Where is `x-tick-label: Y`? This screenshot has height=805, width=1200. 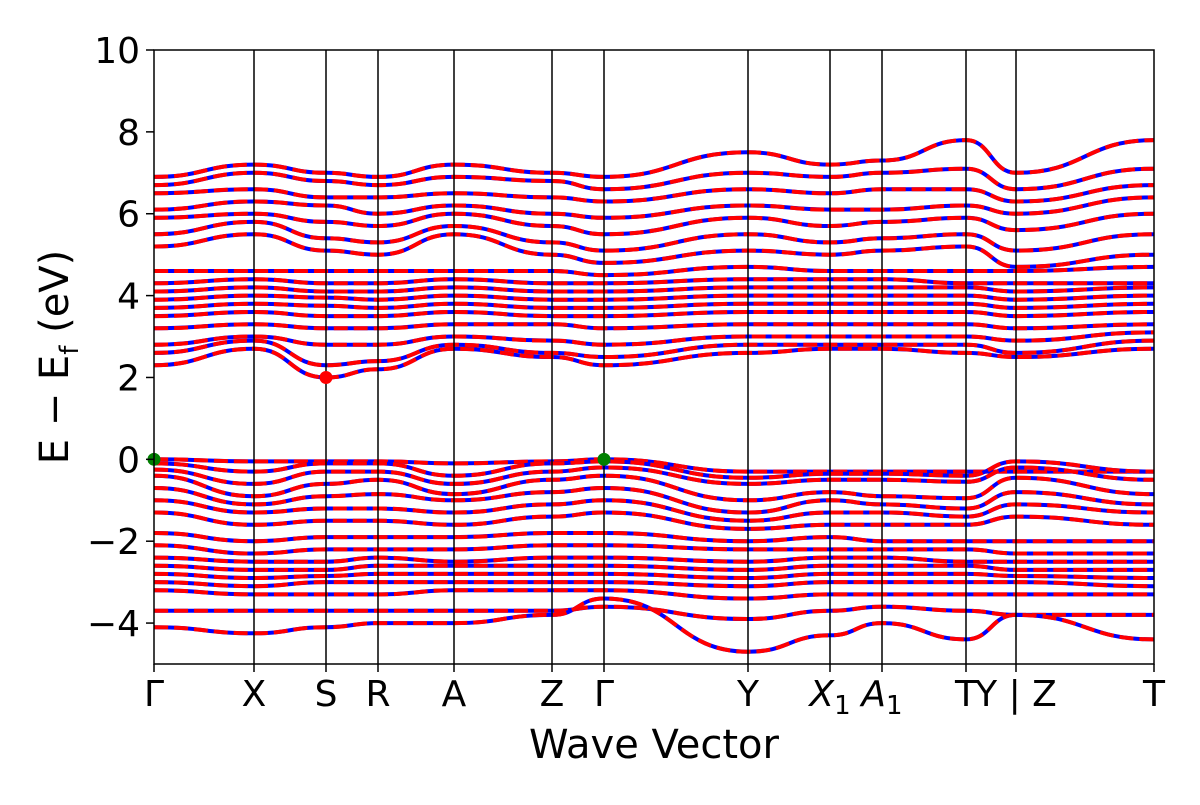
x-tick-label: Y is located at coordinates (748, 694).